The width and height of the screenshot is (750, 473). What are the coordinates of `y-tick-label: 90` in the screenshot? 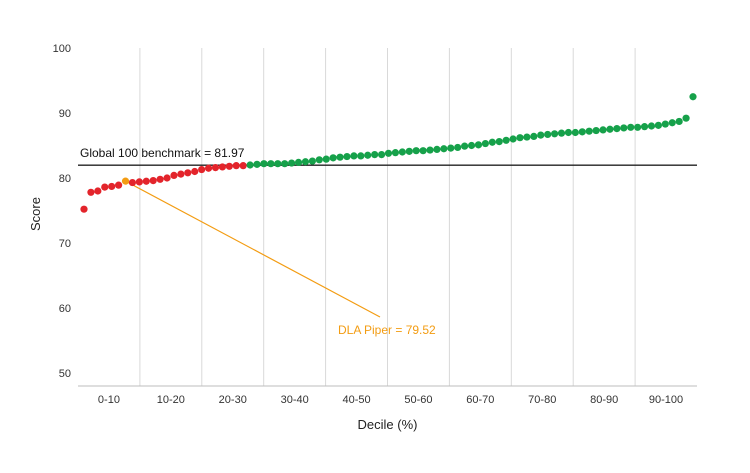 It's located at (65, 114).